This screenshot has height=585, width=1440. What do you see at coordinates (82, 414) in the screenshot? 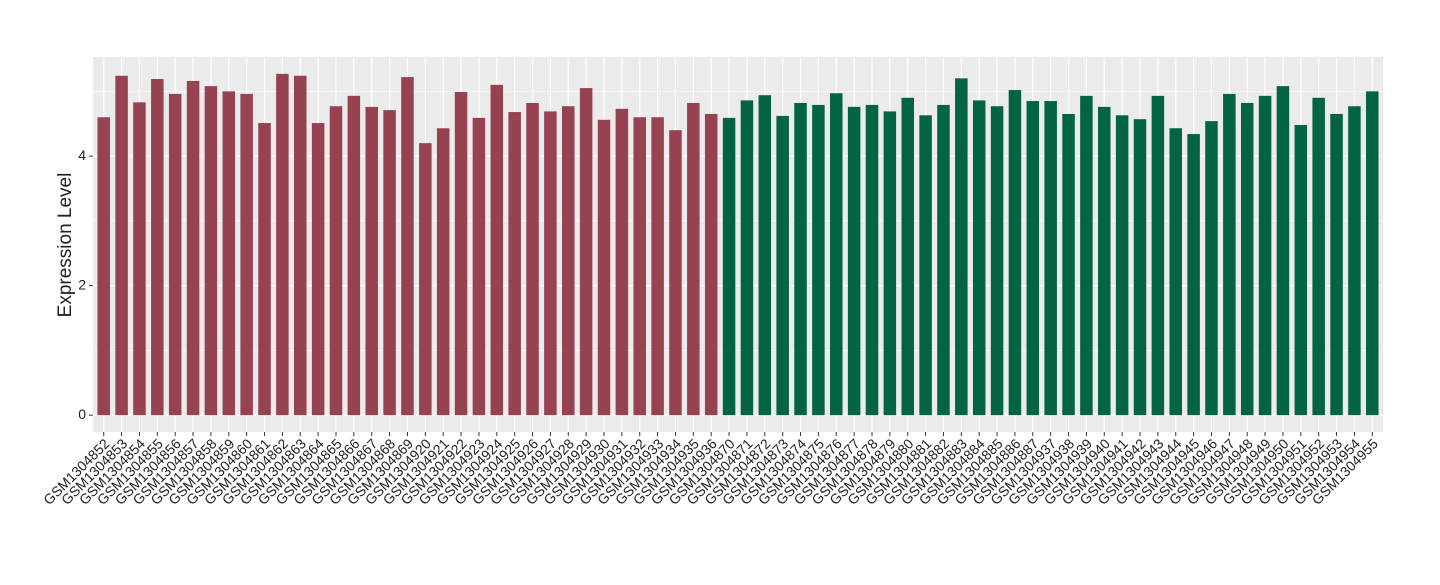
I see `y-tick-label: 0` at bounding box center [82, 414].